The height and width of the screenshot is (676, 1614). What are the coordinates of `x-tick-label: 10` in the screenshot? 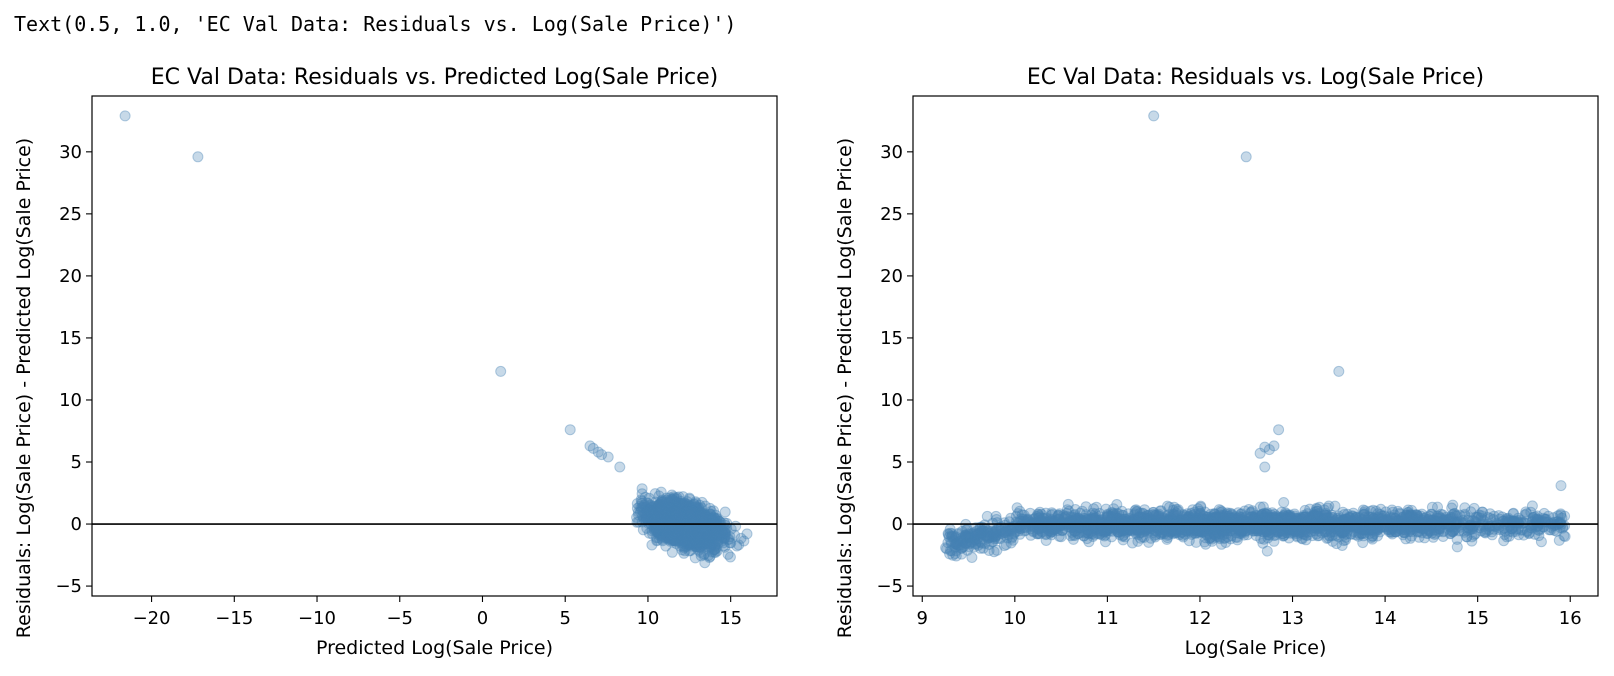 It's located at (647, 618).